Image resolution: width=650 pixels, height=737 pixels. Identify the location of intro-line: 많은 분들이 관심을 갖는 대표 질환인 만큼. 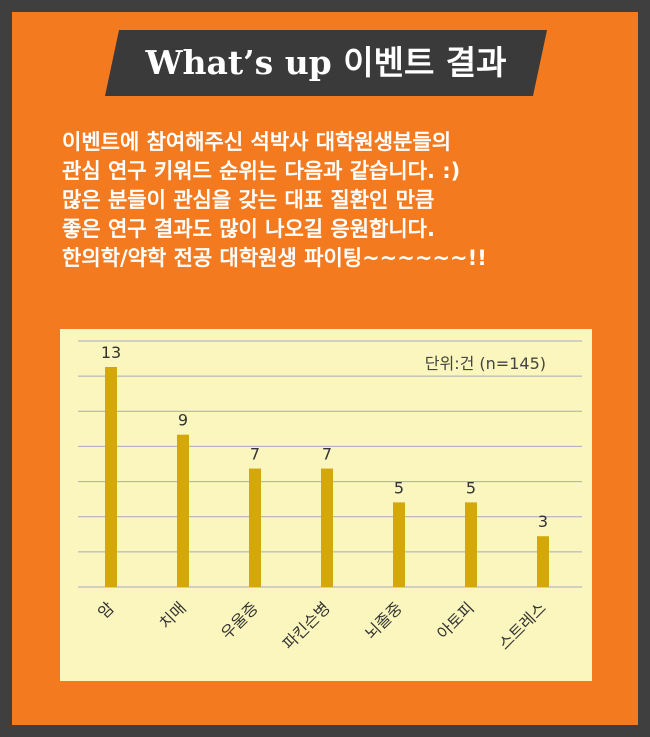
(248, 200).